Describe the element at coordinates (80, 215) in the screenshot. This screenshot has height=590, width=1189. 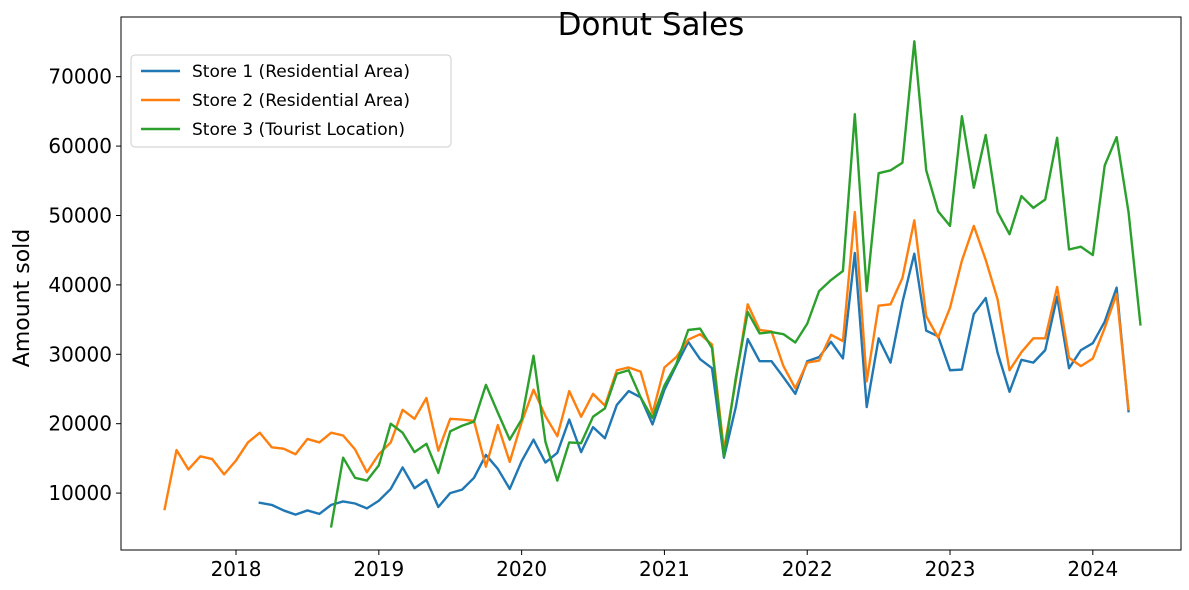
I see `y-tick-label: 50000` at that location.